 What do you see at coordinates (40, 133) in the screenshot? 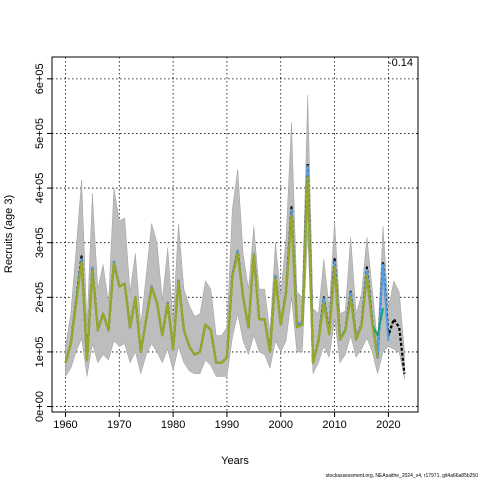
I see `y-tick-label-5: 5e+05` at bounding box center [40, 133].